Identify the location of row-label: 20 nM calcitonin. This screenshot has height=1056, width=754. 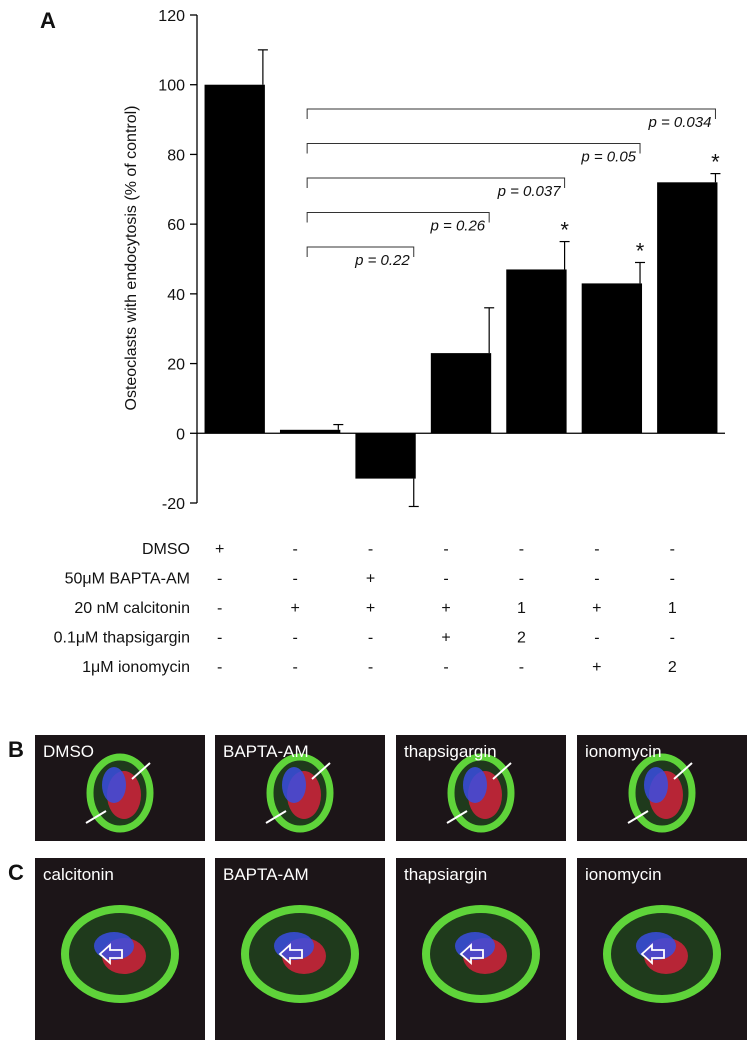
(132, 608).